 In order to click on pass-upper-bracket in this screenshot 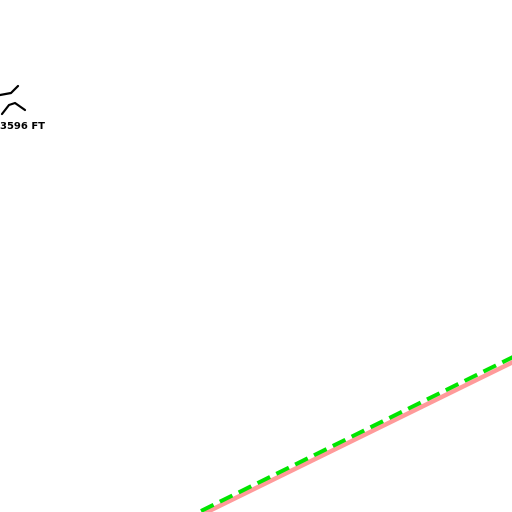, I will do `click(10, 90)`.